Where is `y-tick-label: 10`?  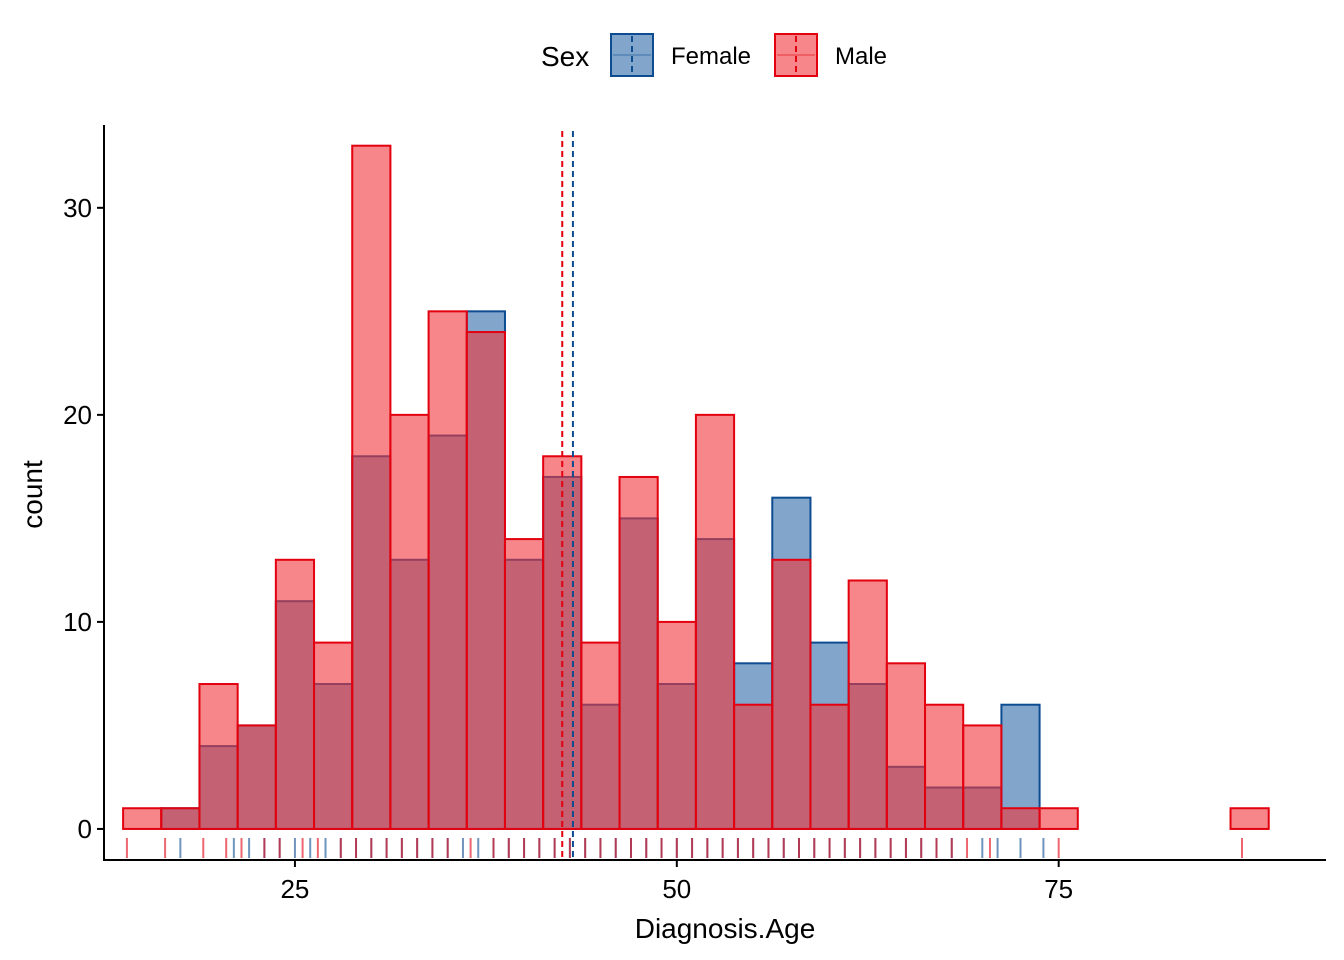
y-tick-label: 10 is located at coordinates (77, 622).